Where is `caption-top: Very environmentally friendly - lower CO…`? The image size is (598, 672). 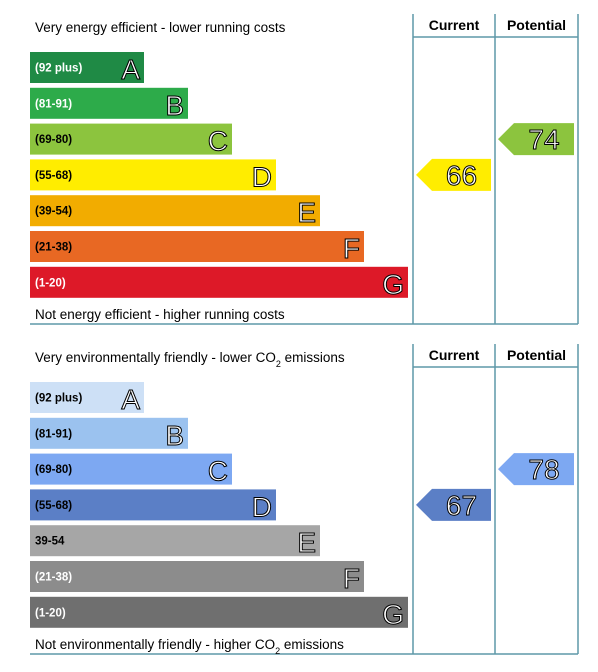 caption-top: Very environmentally friendly - lower CO… is located at coordinates (190, 359).